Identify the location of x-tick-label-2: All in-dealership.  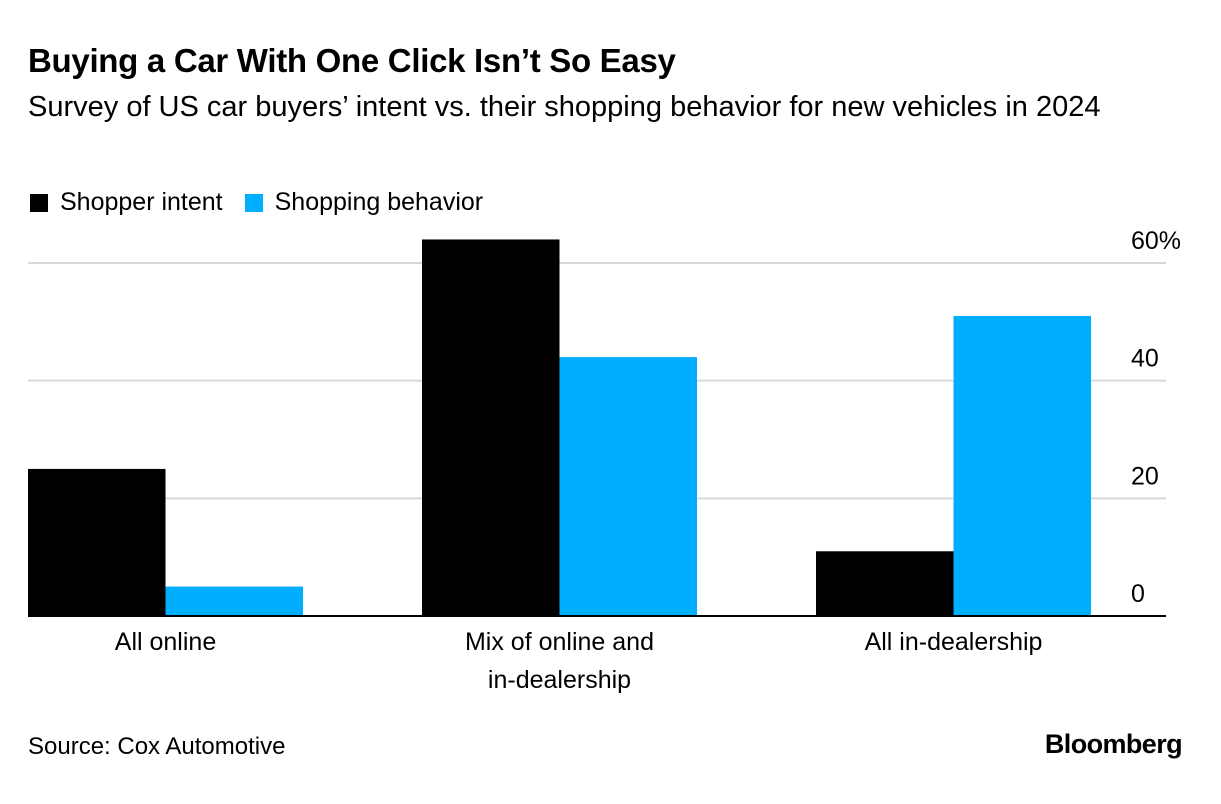
(954, 642).